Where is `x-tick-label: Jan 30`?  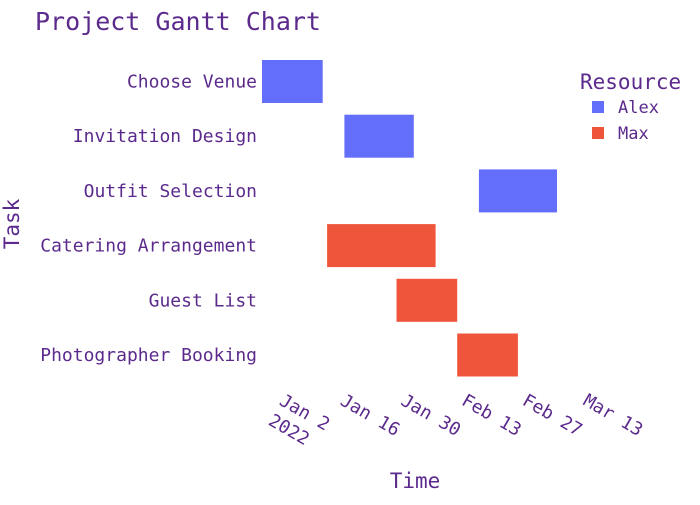
x-tick-label: Jan 30 is located at coordinates (430, 415).